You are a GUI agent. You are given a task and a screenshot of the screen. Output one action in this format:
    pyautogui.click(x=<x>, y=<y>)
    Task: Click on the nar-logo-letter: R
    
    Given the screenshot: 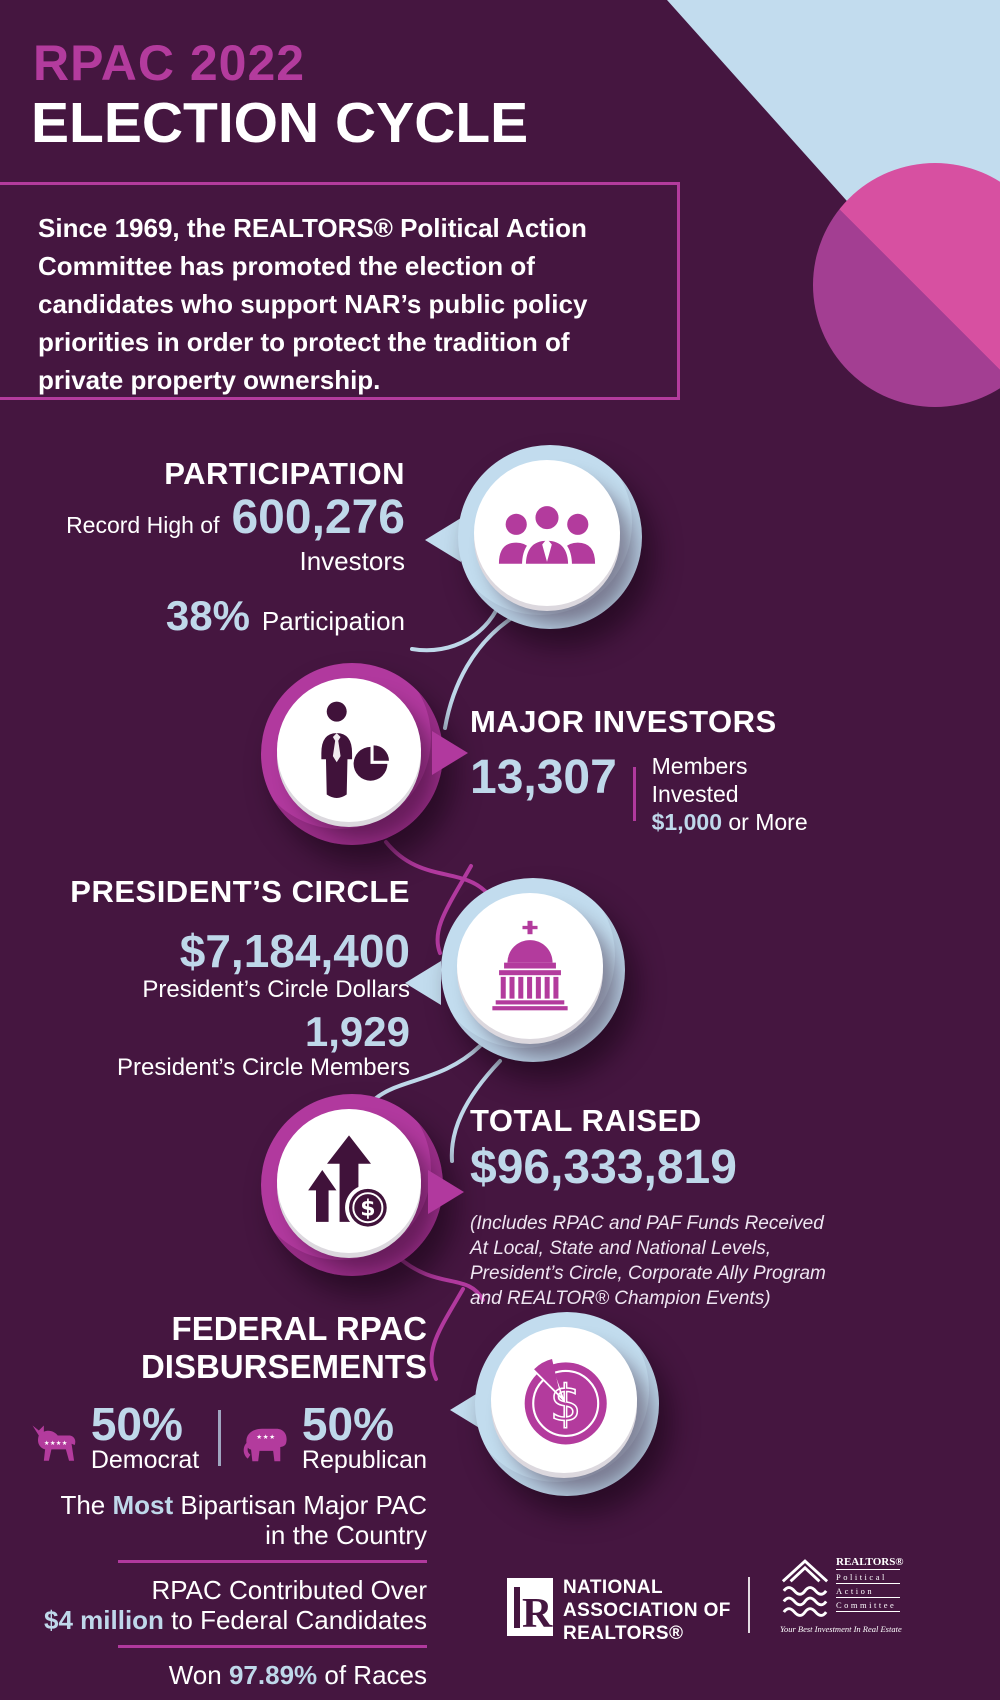 What is the action you would take?
    pyautogui.click(x=537, y=1613)
    